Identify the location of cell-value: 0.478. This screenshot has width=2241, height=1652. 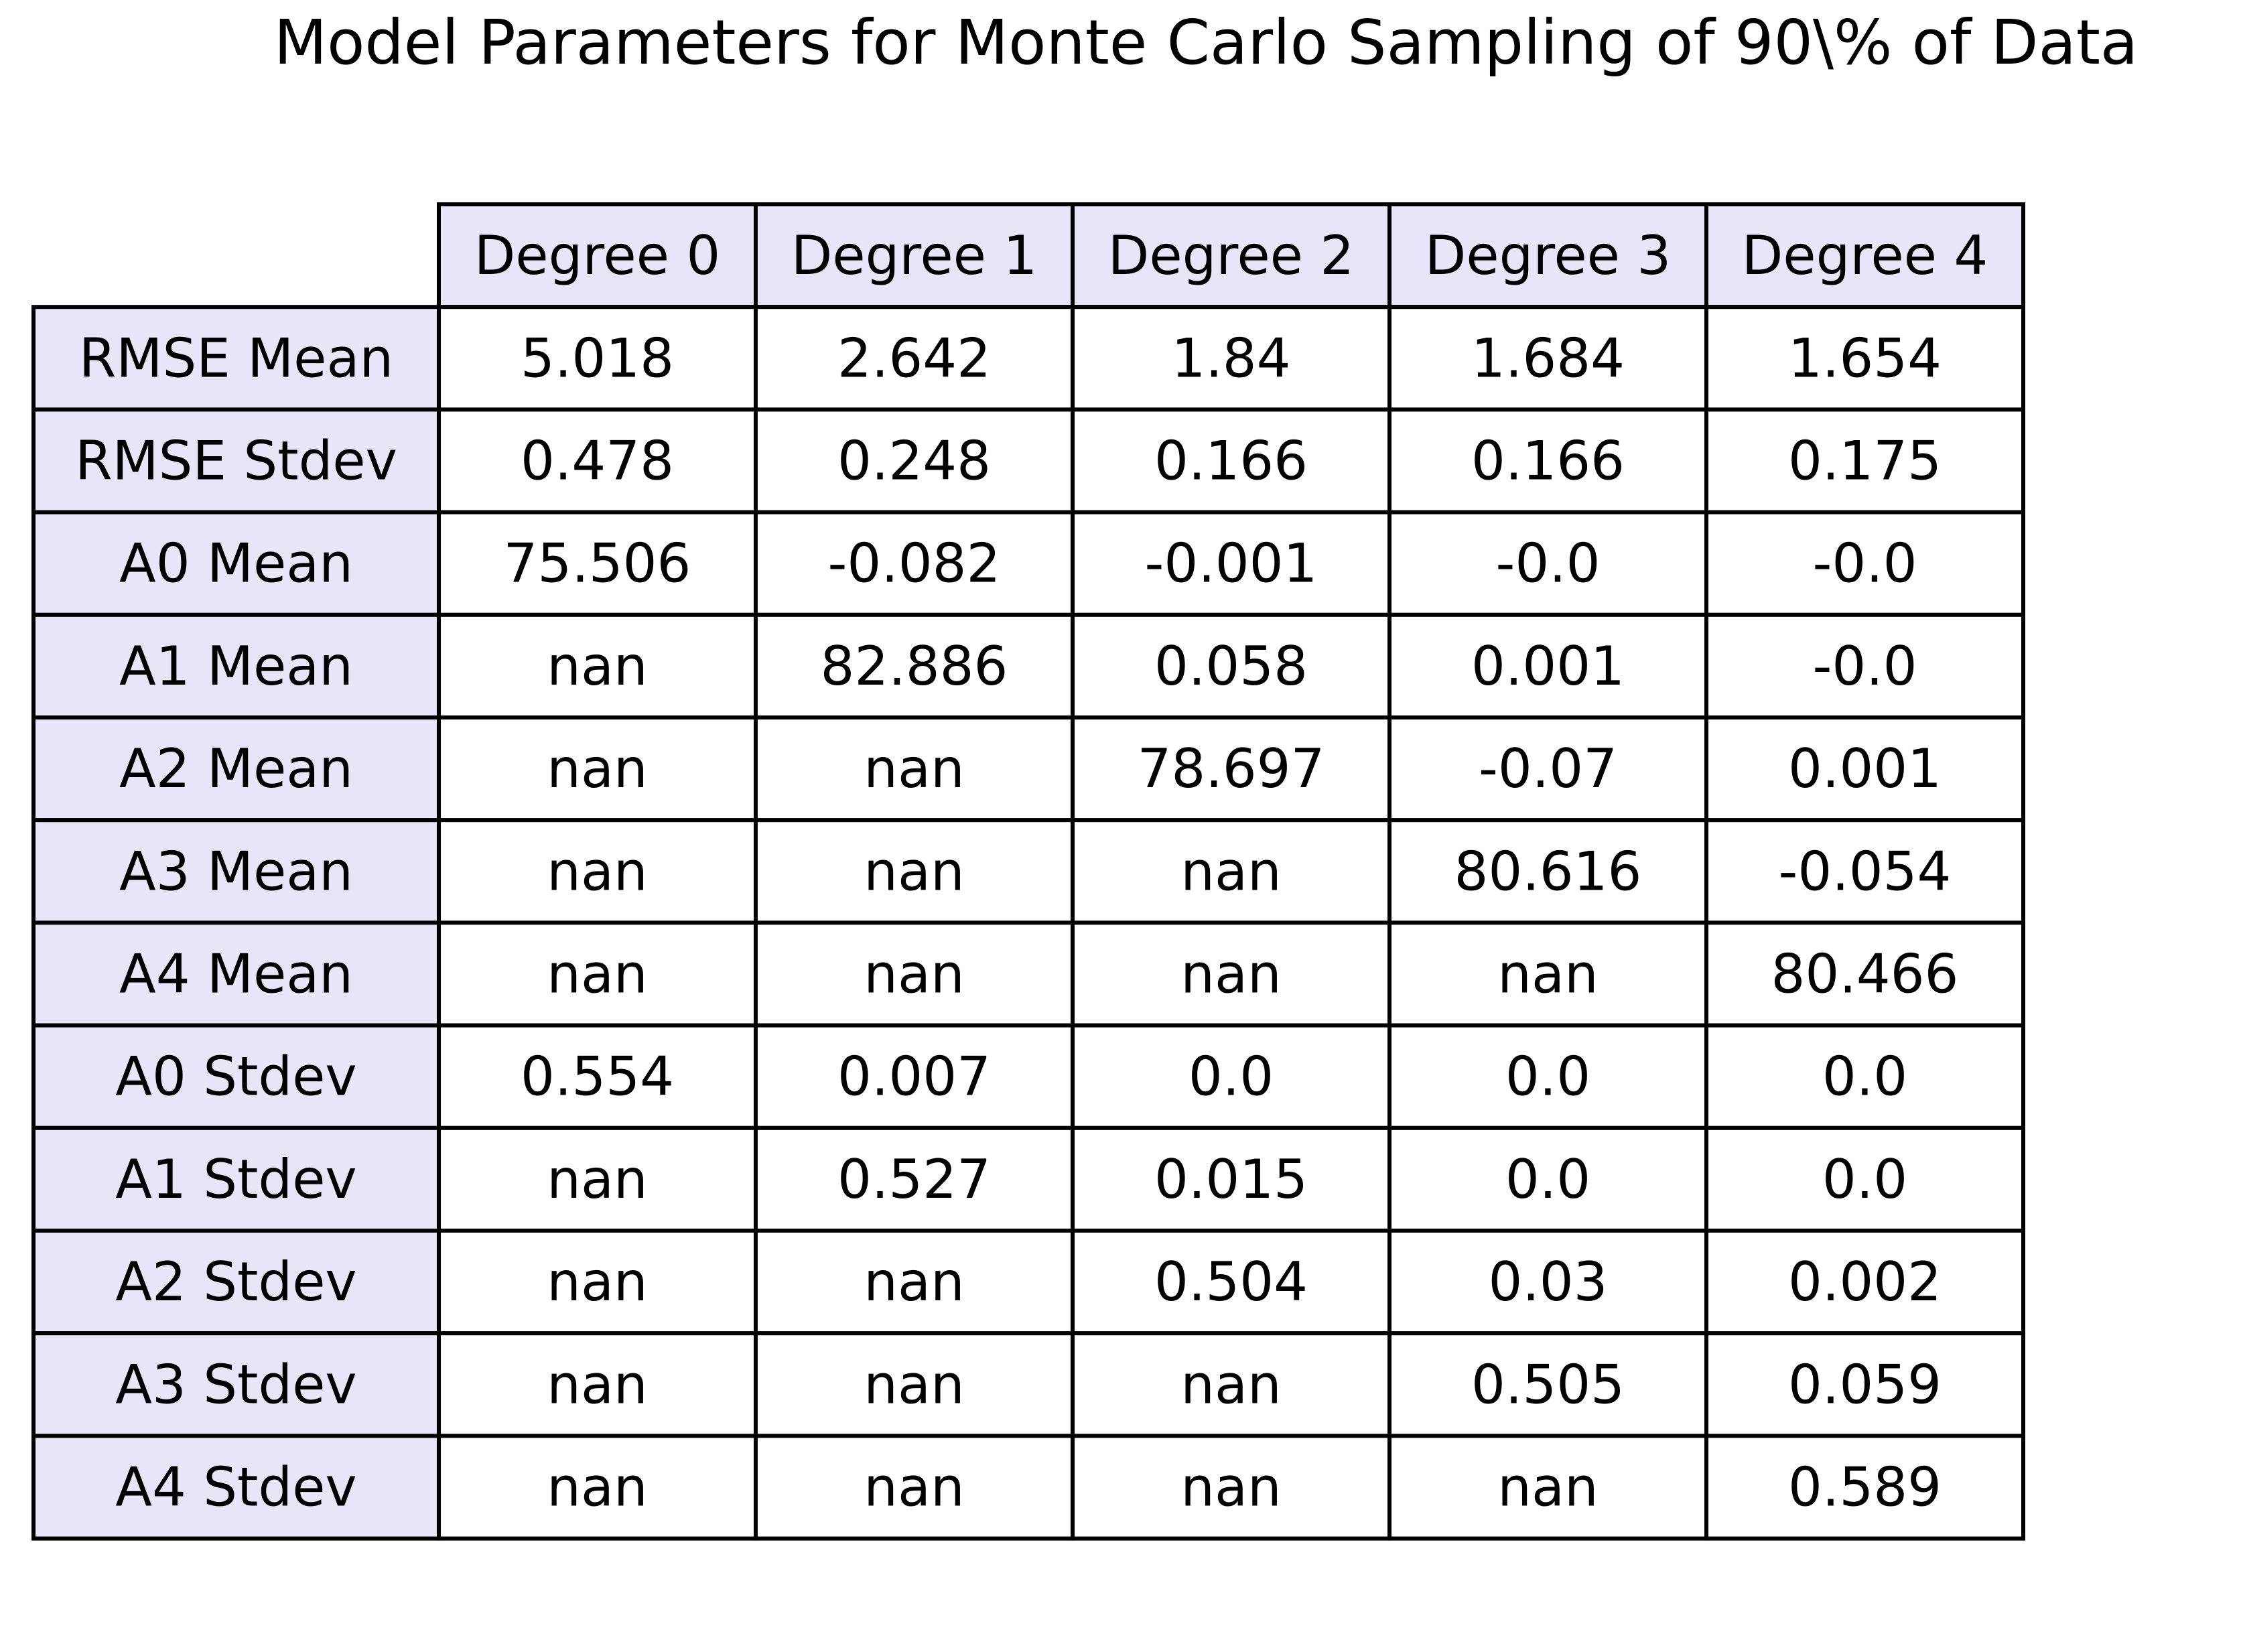
(597, 461).